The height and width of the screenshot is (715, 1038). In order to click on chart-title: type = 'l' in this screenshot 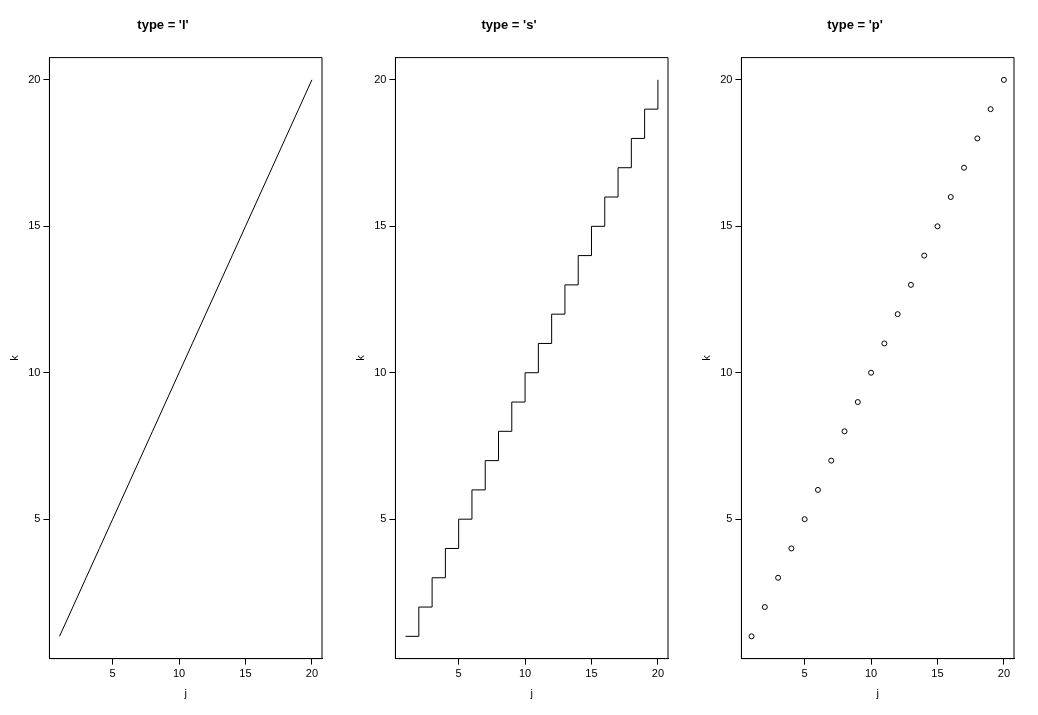, I will do `click(163, 25)`.